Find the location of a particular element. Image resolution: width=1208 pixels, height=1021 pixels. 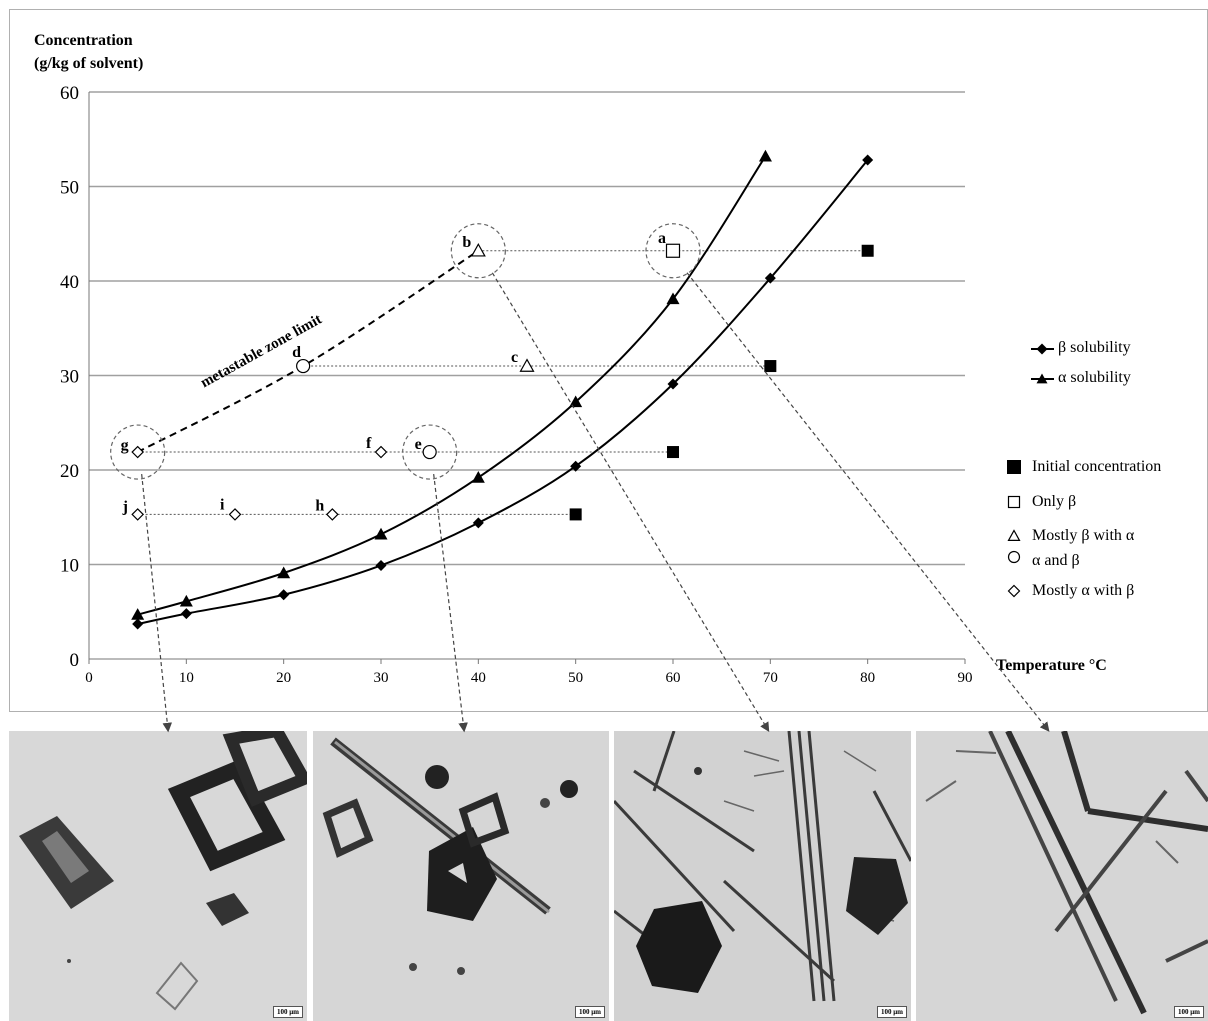

observation-e-marker is located at coordinates (429, 452).